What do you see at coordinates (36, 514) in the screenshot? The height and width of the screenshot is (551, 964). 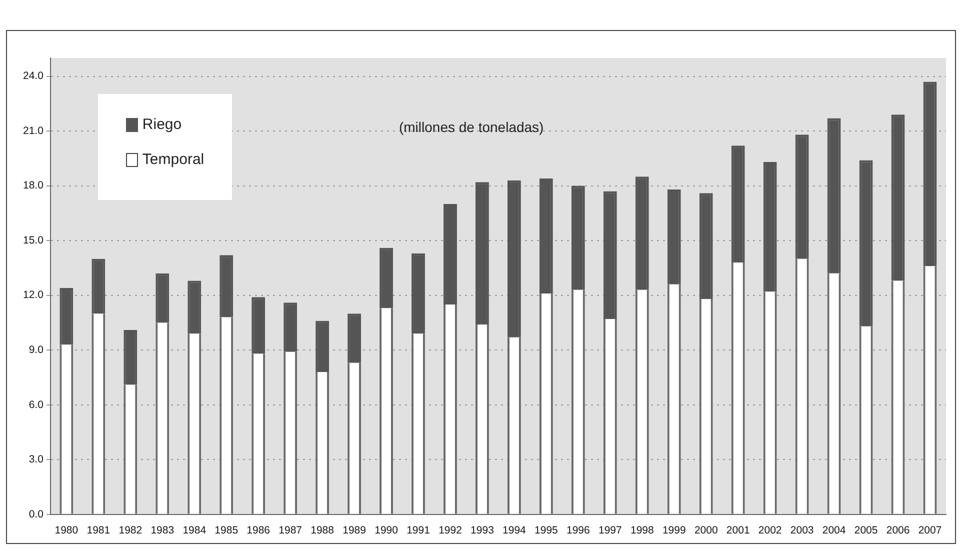 I see `y-tick-label: 0.0` at bounding box center [36, 514].